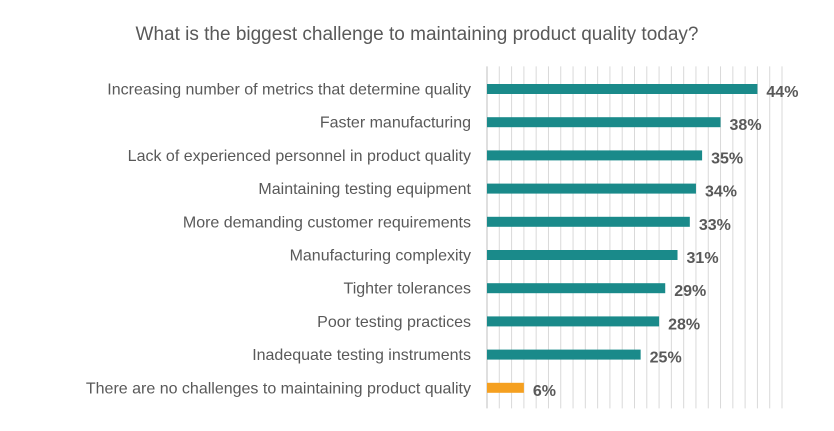 The height and width of the screenshot is (431, 834). What do you see at coordinates (721, 192) in the screenshot?
I see `value-label: 34%` at bounding box center [721, 192].